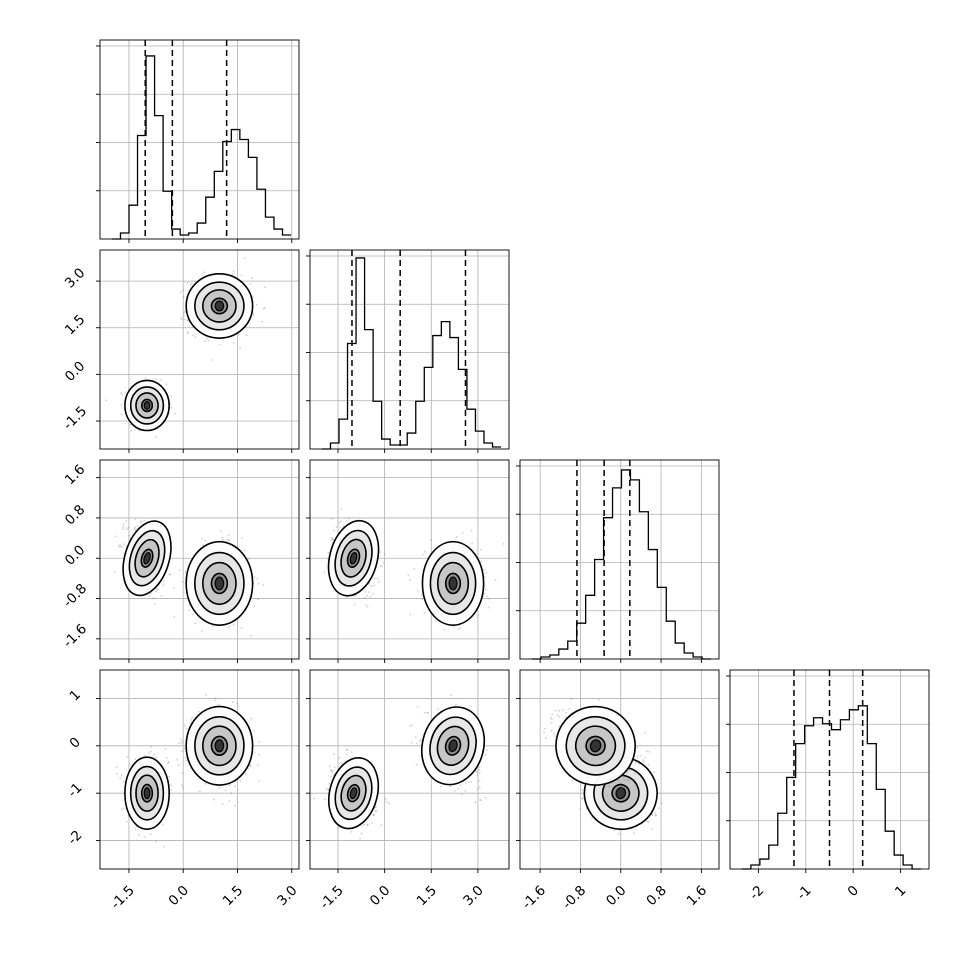 The width and height of the screenshot is (970, 975). Describe the element at coordinates (219, 306) in the screenshot. I see `panel-1-0-contour-core` at that location.